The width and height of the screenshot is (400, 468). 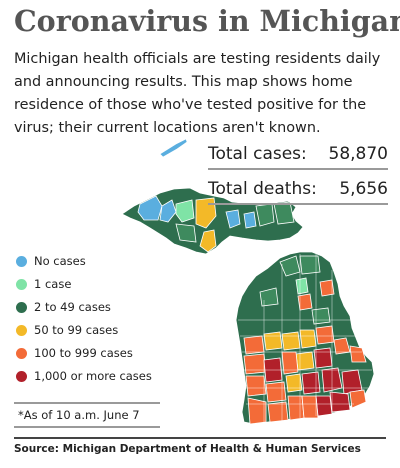 What do you see at coordinates (257, 154) in the screenshot?
I see `total-cases-label: Total cases:` at bounding box center [257, 154].